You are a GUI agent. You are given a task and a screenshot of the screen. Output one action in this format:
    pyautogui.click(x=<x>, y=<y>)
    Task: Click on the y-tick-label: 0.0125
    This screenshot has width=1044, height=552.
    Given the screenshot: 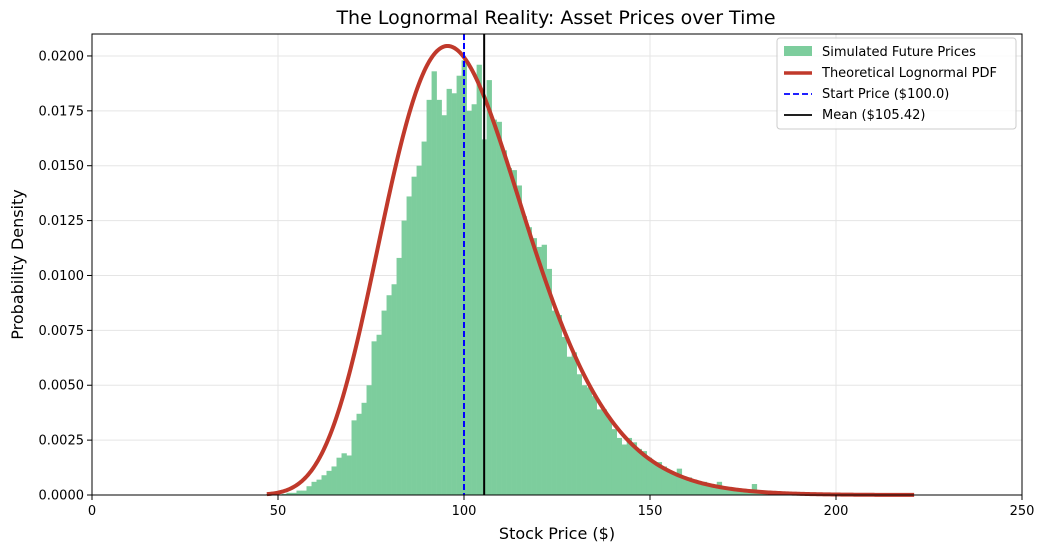 What is the action you would take?
    pyautogui.click(x=62, y=221)
    